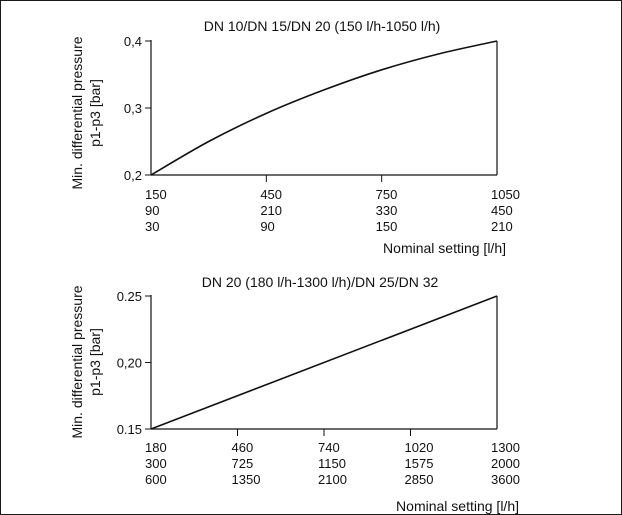 The height and width of the screenshot is (515, 622). Describe the element at coordinates (332, 479) in the screenshot. I see `x-tick-label: 2100` at that location.